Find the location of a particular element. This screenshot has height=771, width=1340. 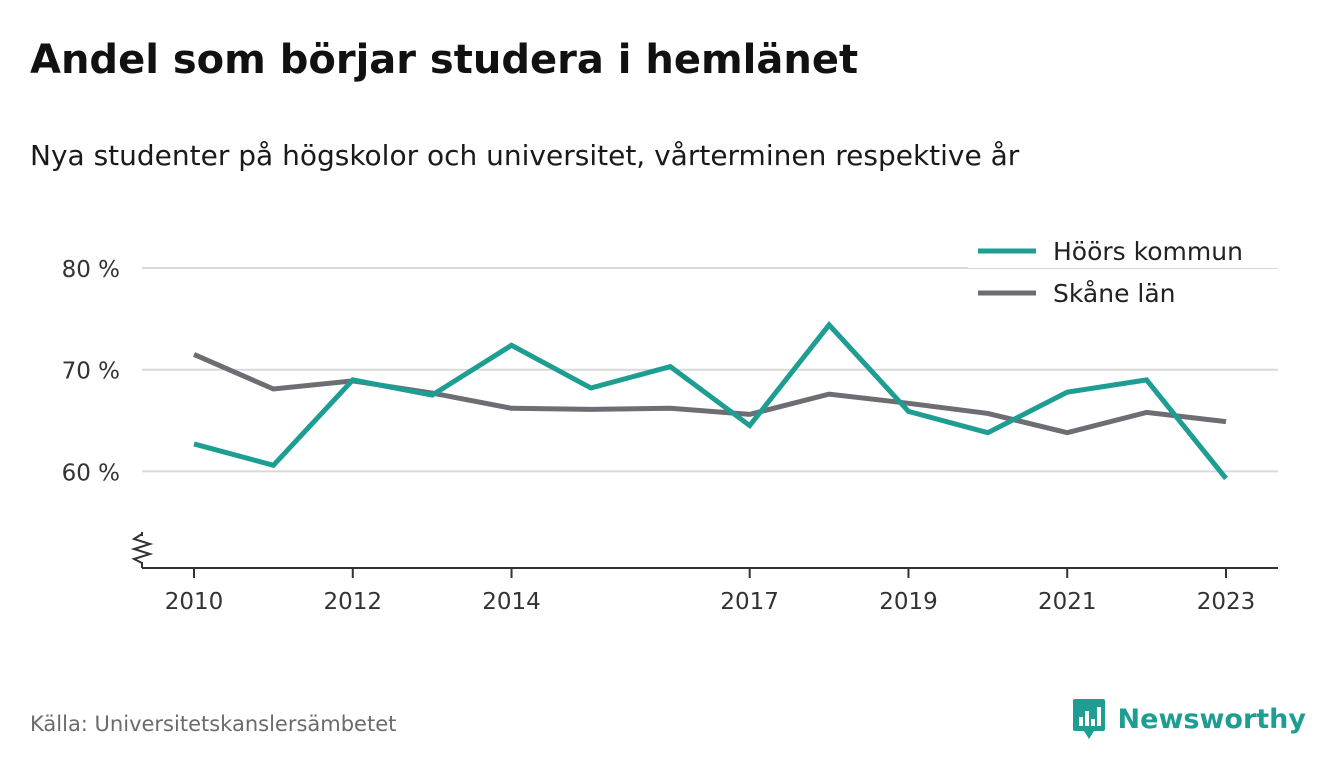

y-tick-label: 70 % is located at coordinates (91, 372).